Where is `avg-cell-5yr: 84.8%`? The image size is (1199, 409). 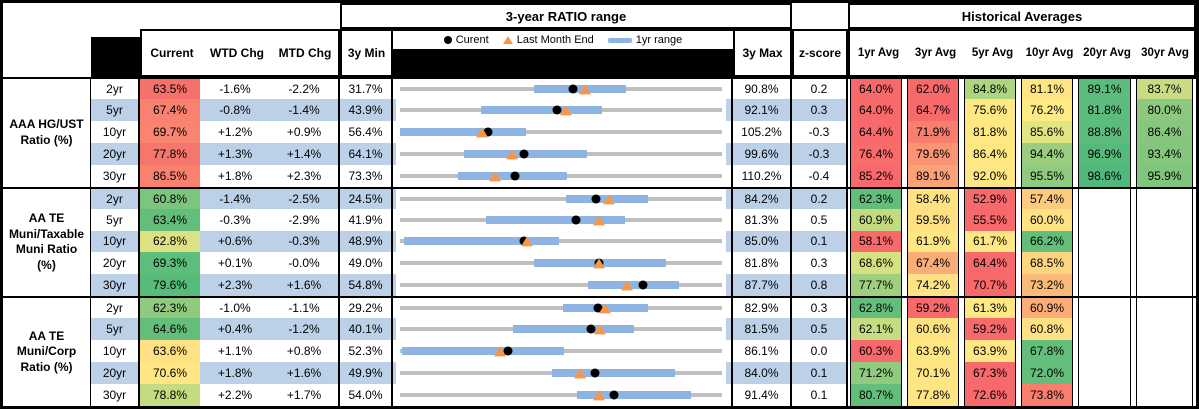
avg-cell-5yr: 84.8% is located at coordinates (990, 88).